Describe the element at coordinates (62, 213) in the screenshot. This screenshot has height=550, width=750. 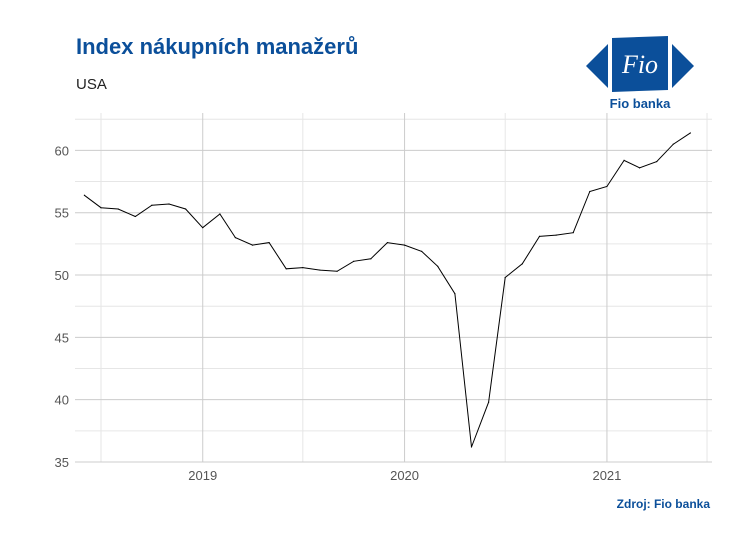
I see `y-tick-label: 55` at that location.